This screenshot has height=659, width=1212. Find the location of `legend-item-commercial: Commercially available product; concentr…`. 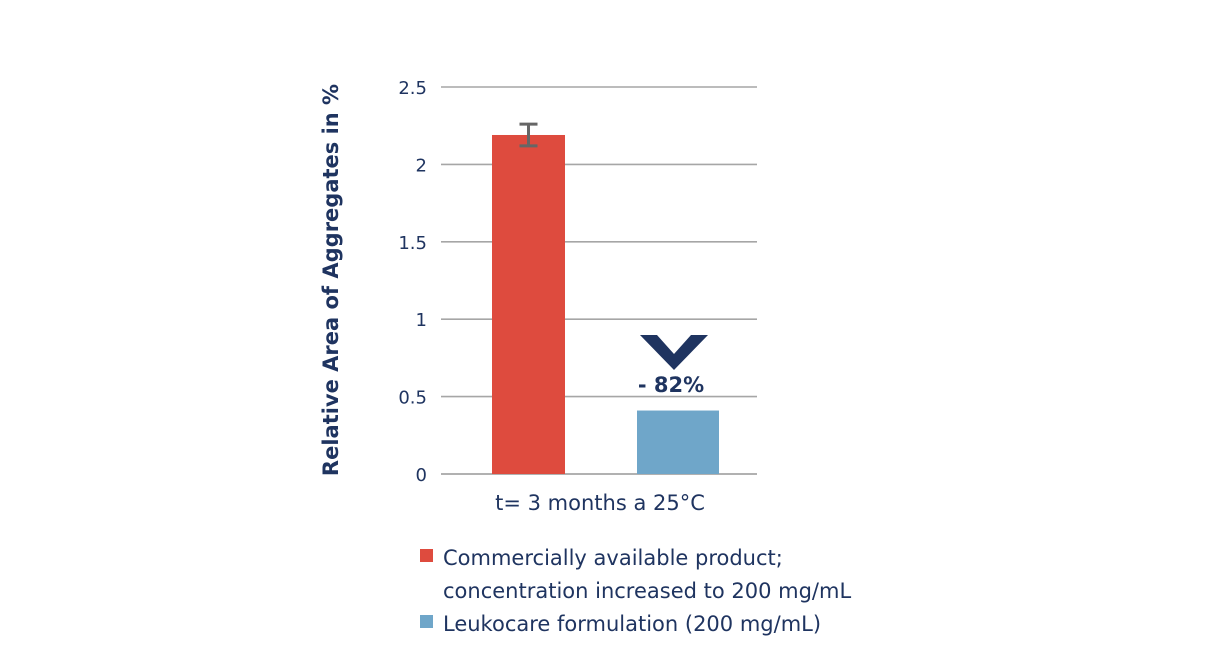

legend-item-commercial: Commercially available product; concentr… is located at coordinates (700, 575).